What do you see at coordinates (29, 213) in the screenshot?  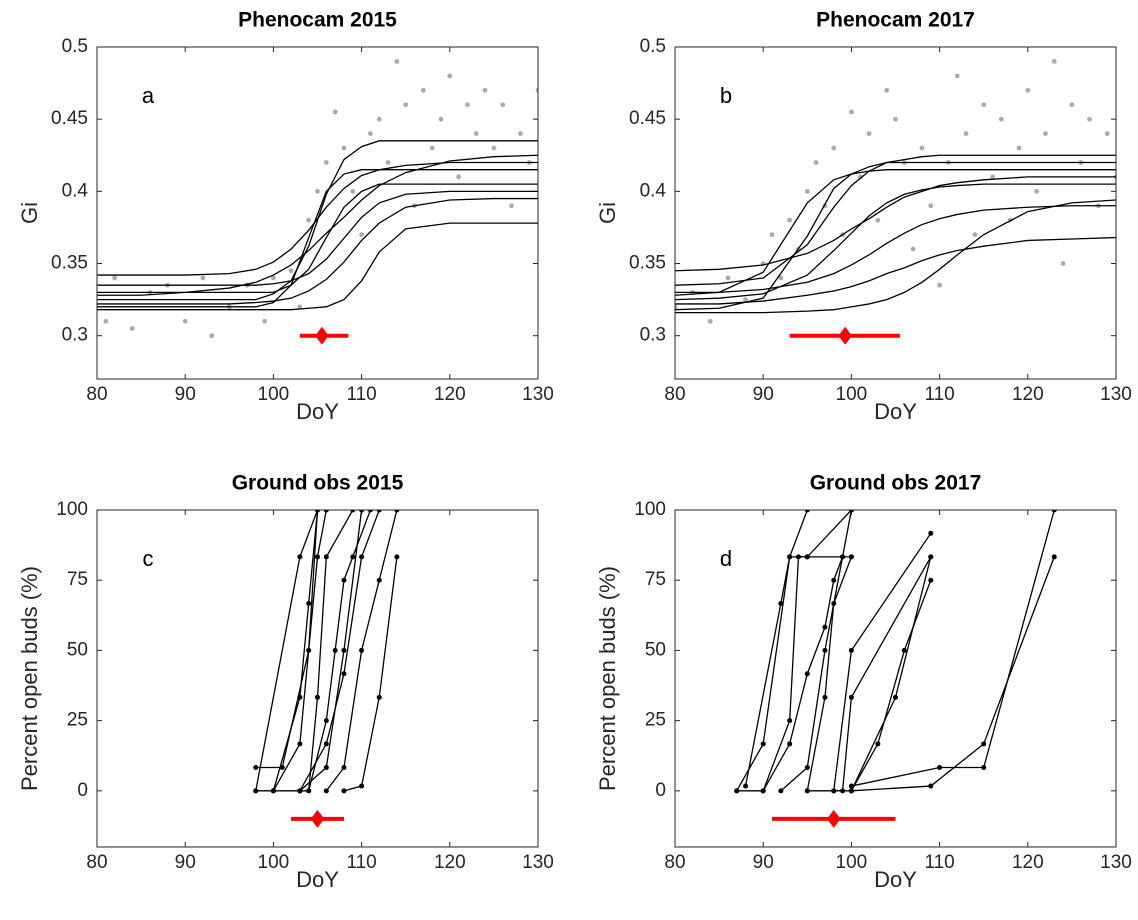 I see `y-axis-label: Gi` at bounding box center [29, 213].